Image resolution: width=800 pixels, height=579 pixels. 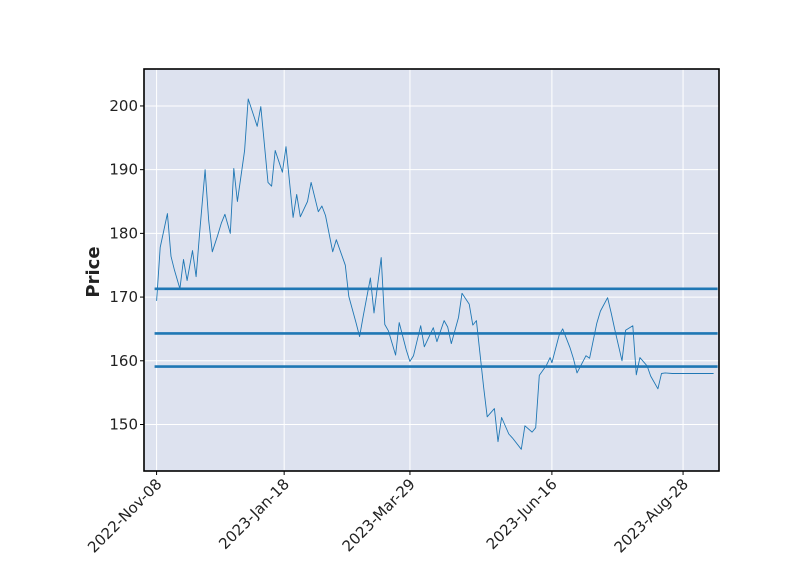 What do you see at coordinates (126, 265) in the screenshot?
I see `y-axis-ticks: 150 160 170 180 190 200` at bounding box center [126, 265].